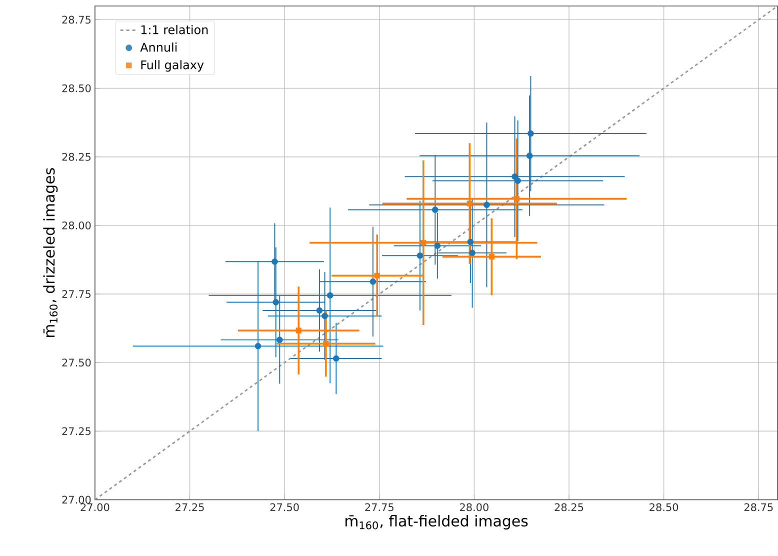  Describe the element at coordinates (172, 66) in the screenshot. I see `legend-label: Full galaxy` at that location.